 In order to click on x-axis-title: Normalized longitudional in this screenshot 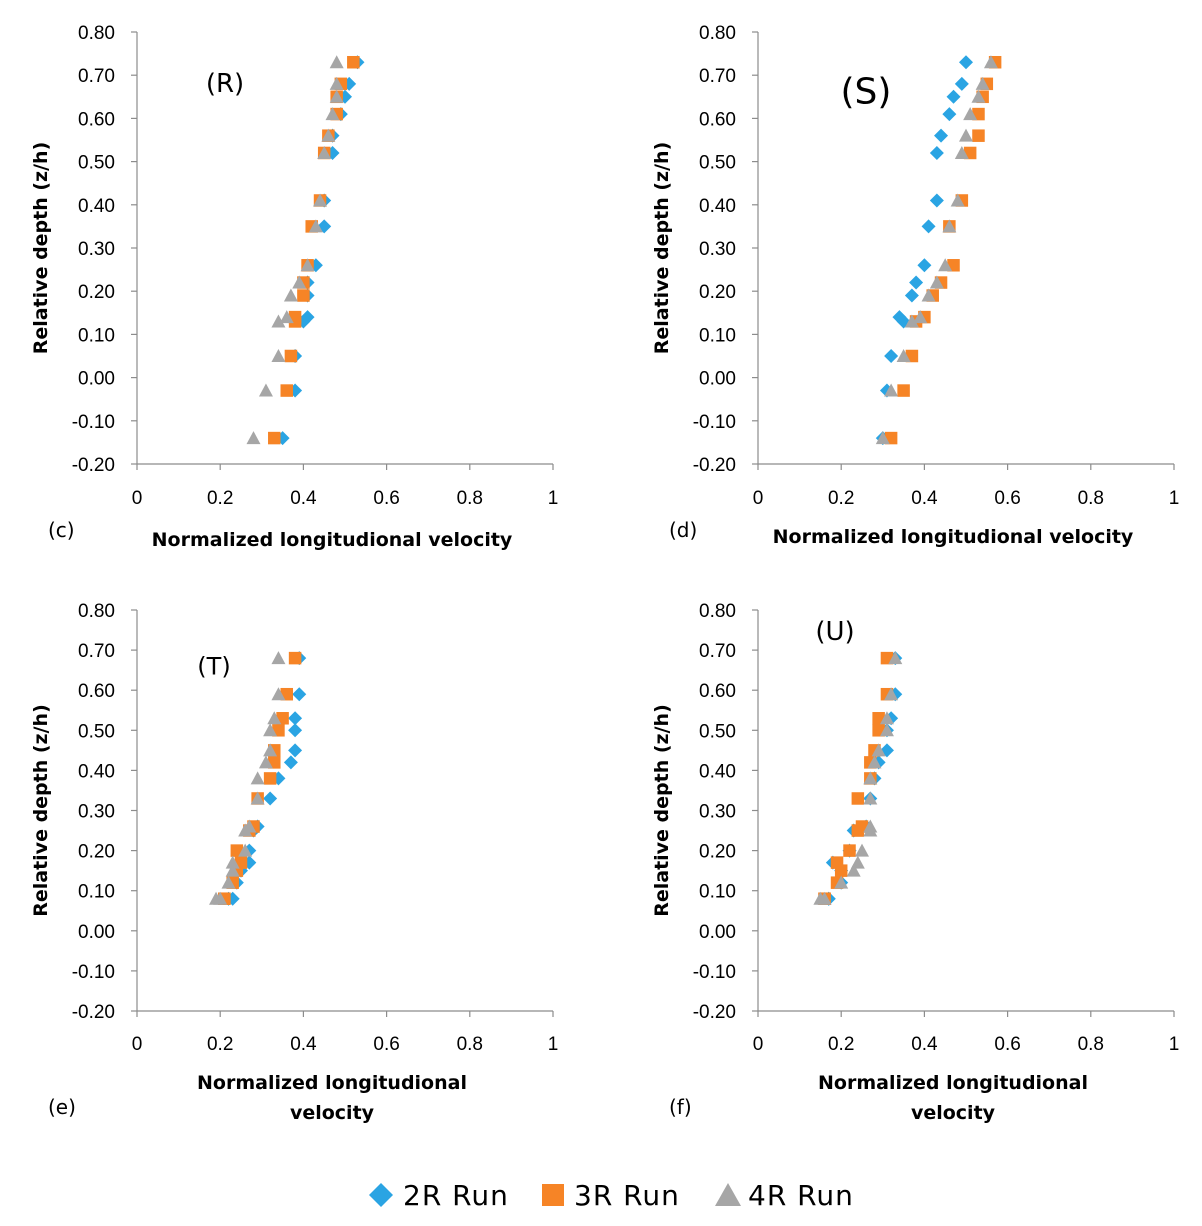, I will do `click(953, 1083)`.